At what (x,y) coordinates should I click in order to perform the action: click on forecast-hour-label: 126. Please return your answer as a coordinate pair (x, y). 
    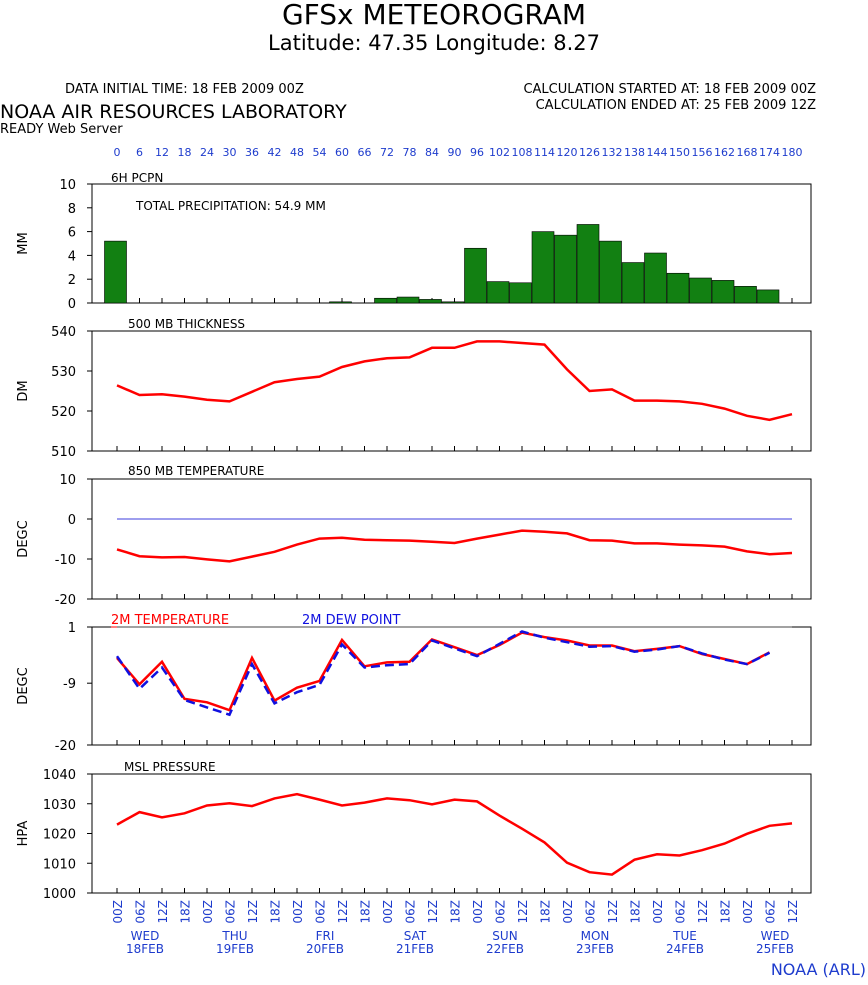
    Looking at the image, I should click on (589, 152).